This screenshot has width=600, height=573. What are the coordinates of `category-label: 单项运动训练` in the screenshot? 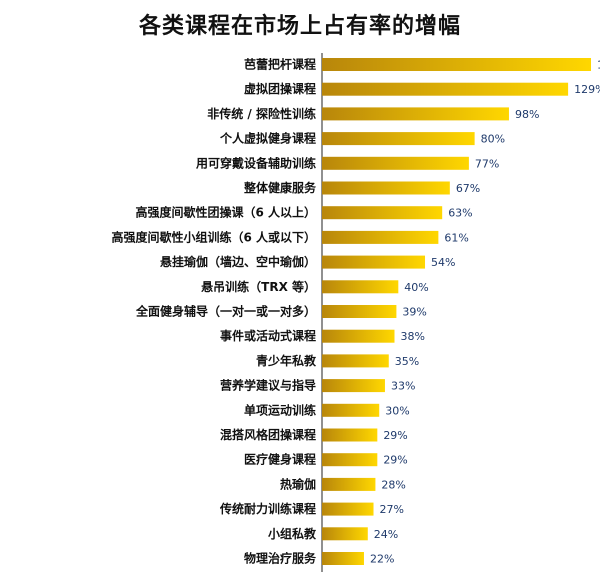 It's located at (280, 409).